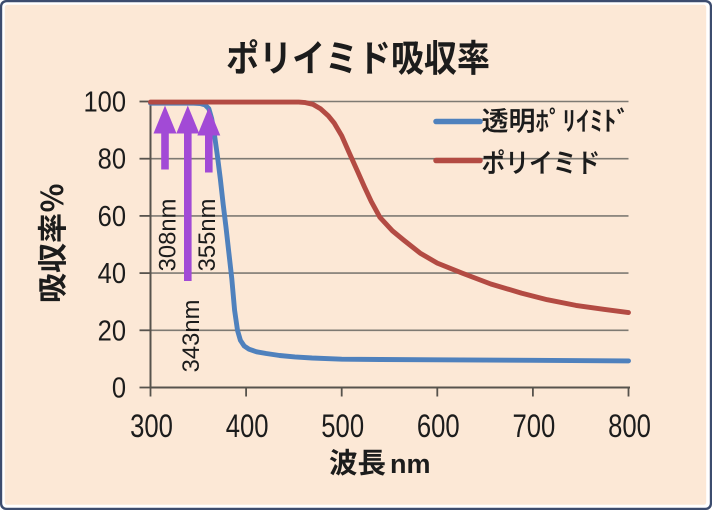 Image resolution: width=712 pixels, height=510 pixels. Describe the element at coordinates (191, 336) in the screenshot. I see `svg-text: 343nm` at that location.